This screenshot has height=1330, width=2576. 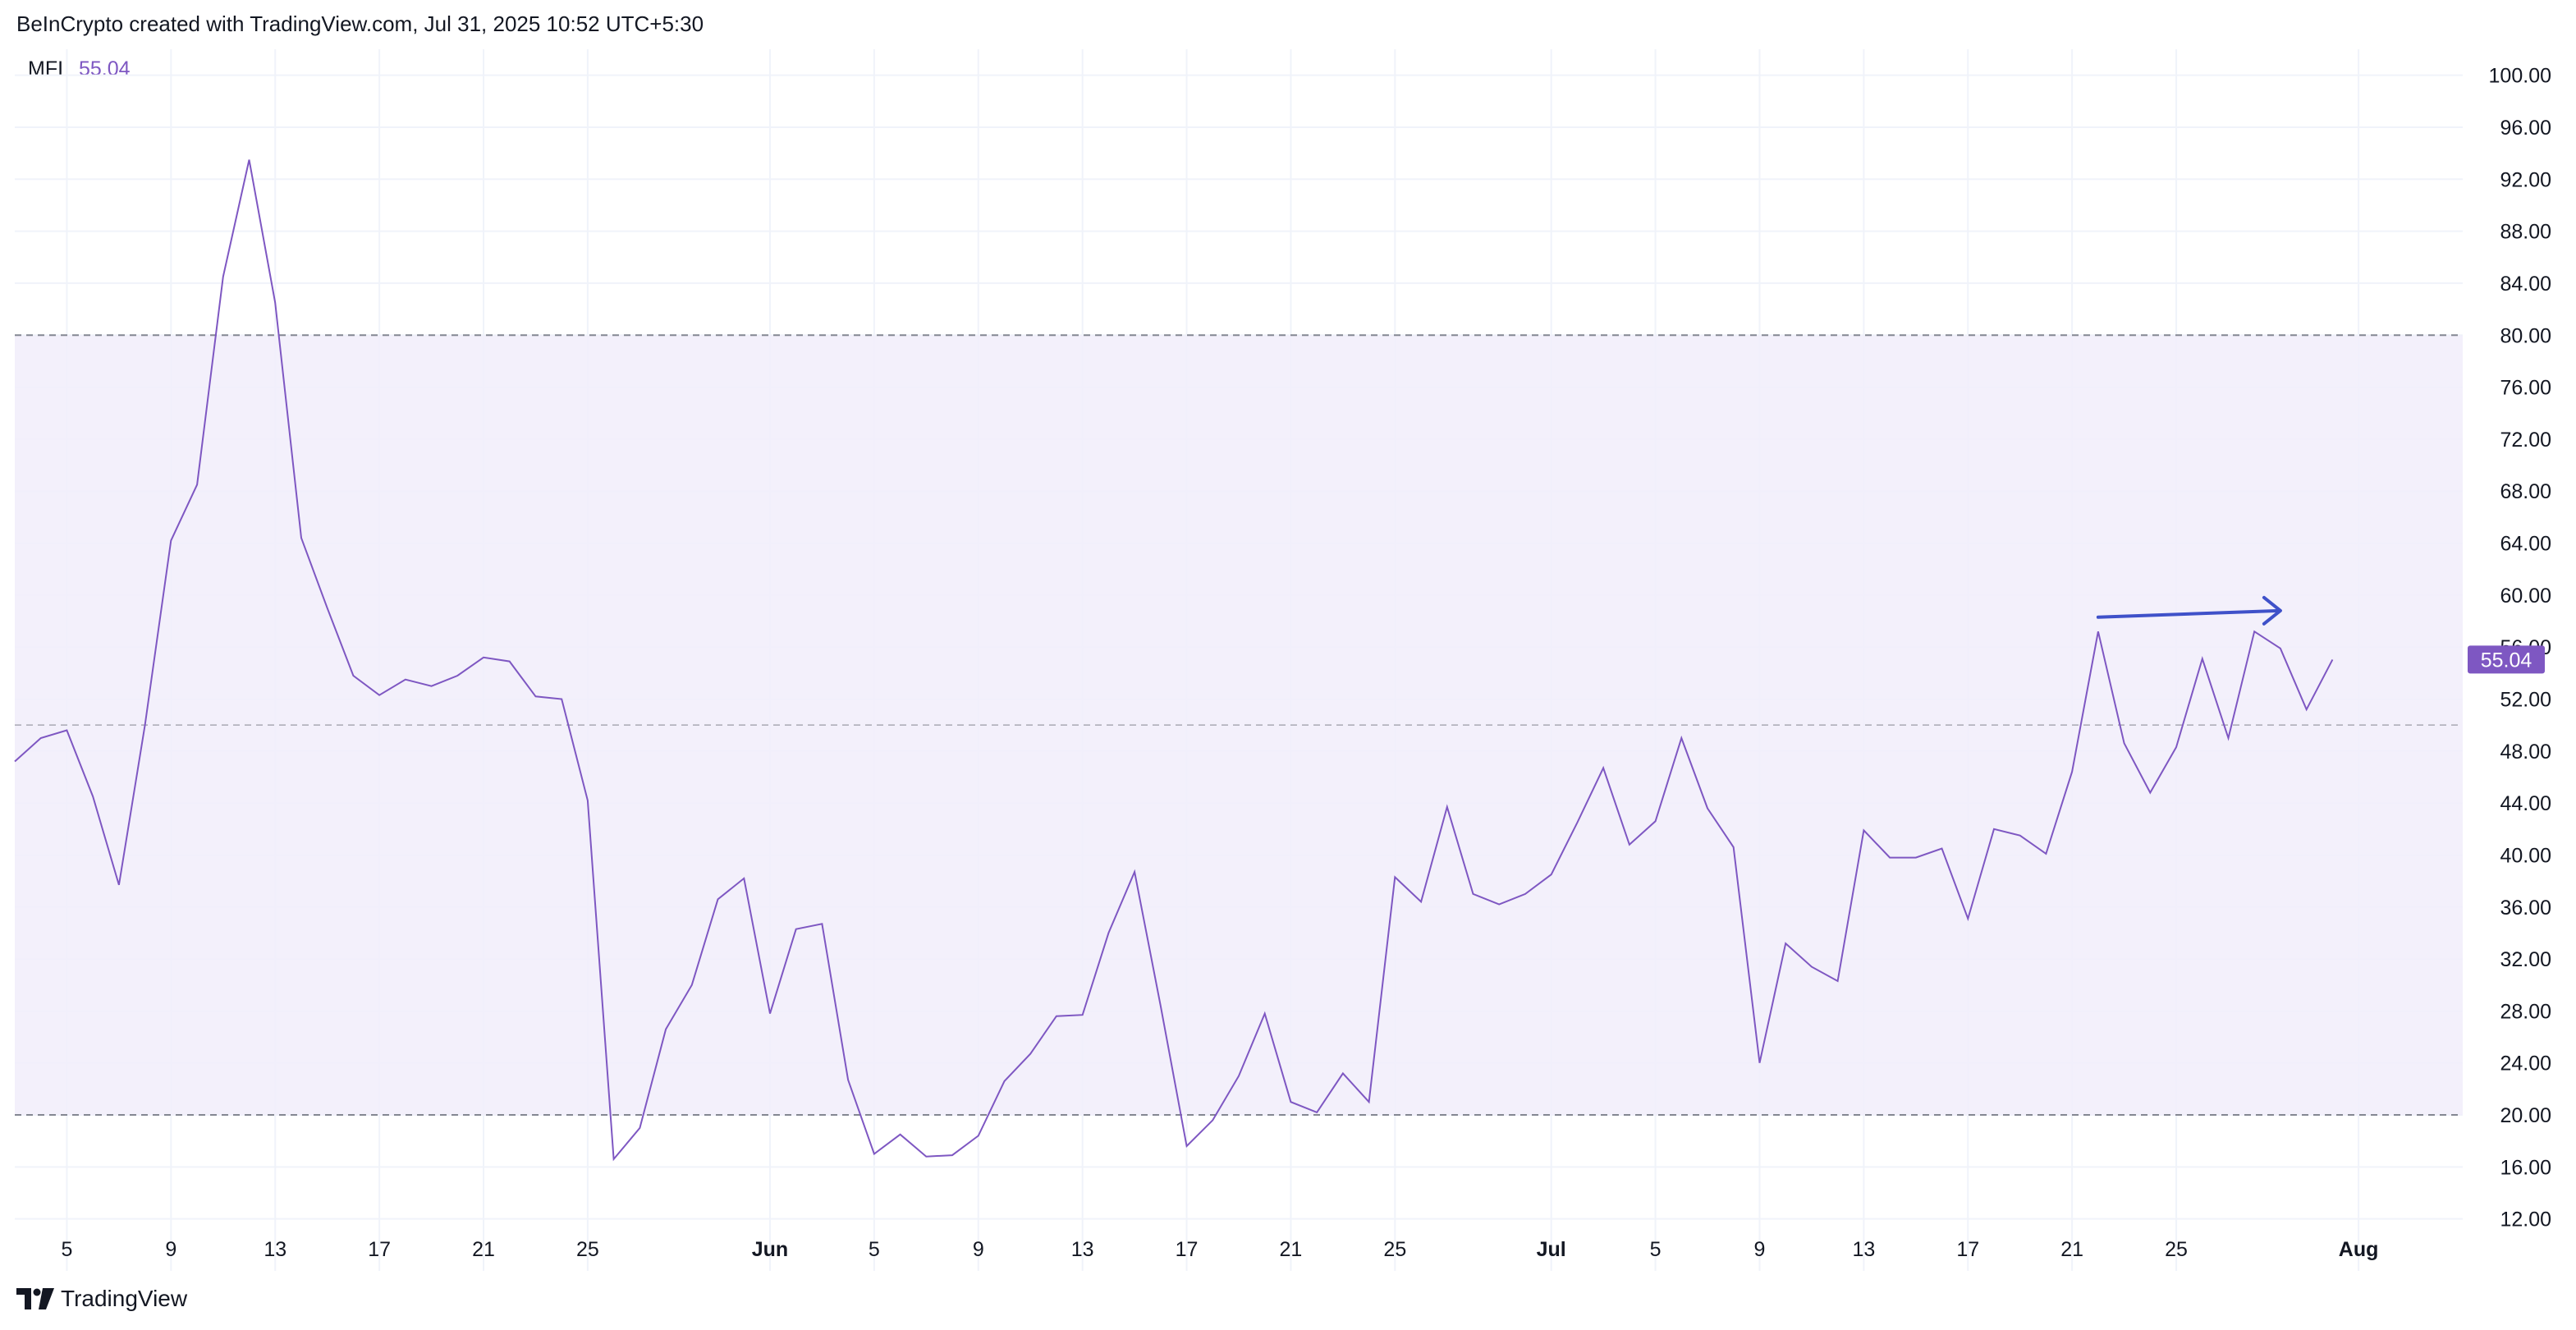 I want to click on y-tick-label: 48.00, so click(x=2526, y=752).